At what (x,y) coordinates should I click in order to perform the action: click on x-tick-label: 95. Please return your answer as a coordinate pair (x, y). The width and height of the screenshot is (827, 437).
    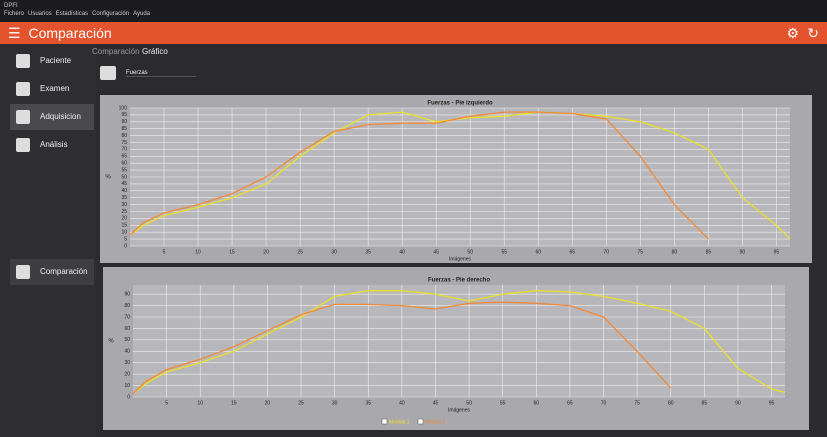
    Looking at the image, I should click on (772, 403).